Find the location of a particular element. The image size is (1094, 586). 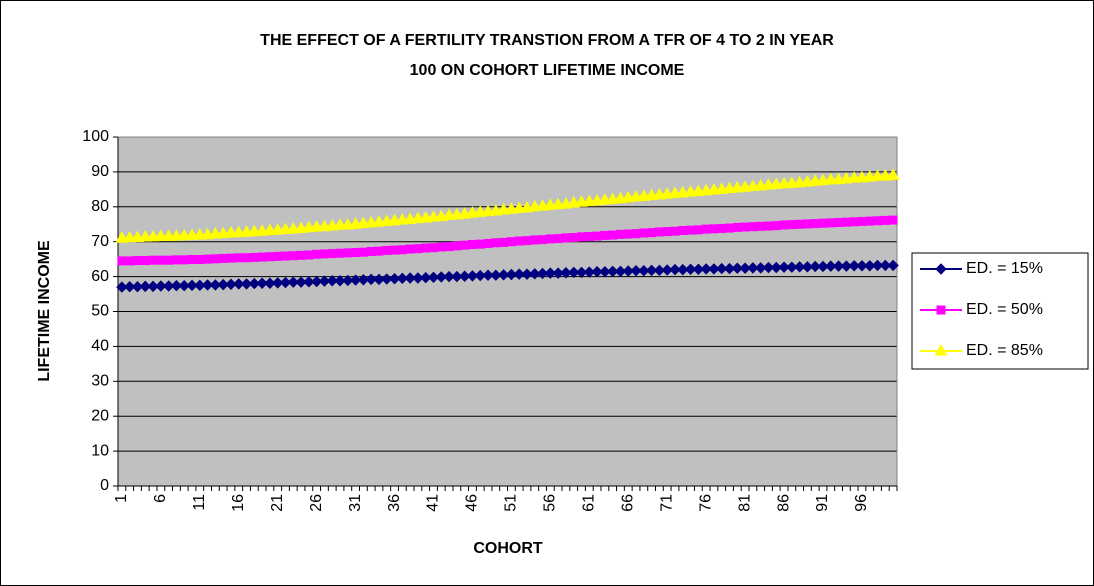

chart-title: 100 ON COHORT LIFETIME INCOME is located at coordinates (547, 70).